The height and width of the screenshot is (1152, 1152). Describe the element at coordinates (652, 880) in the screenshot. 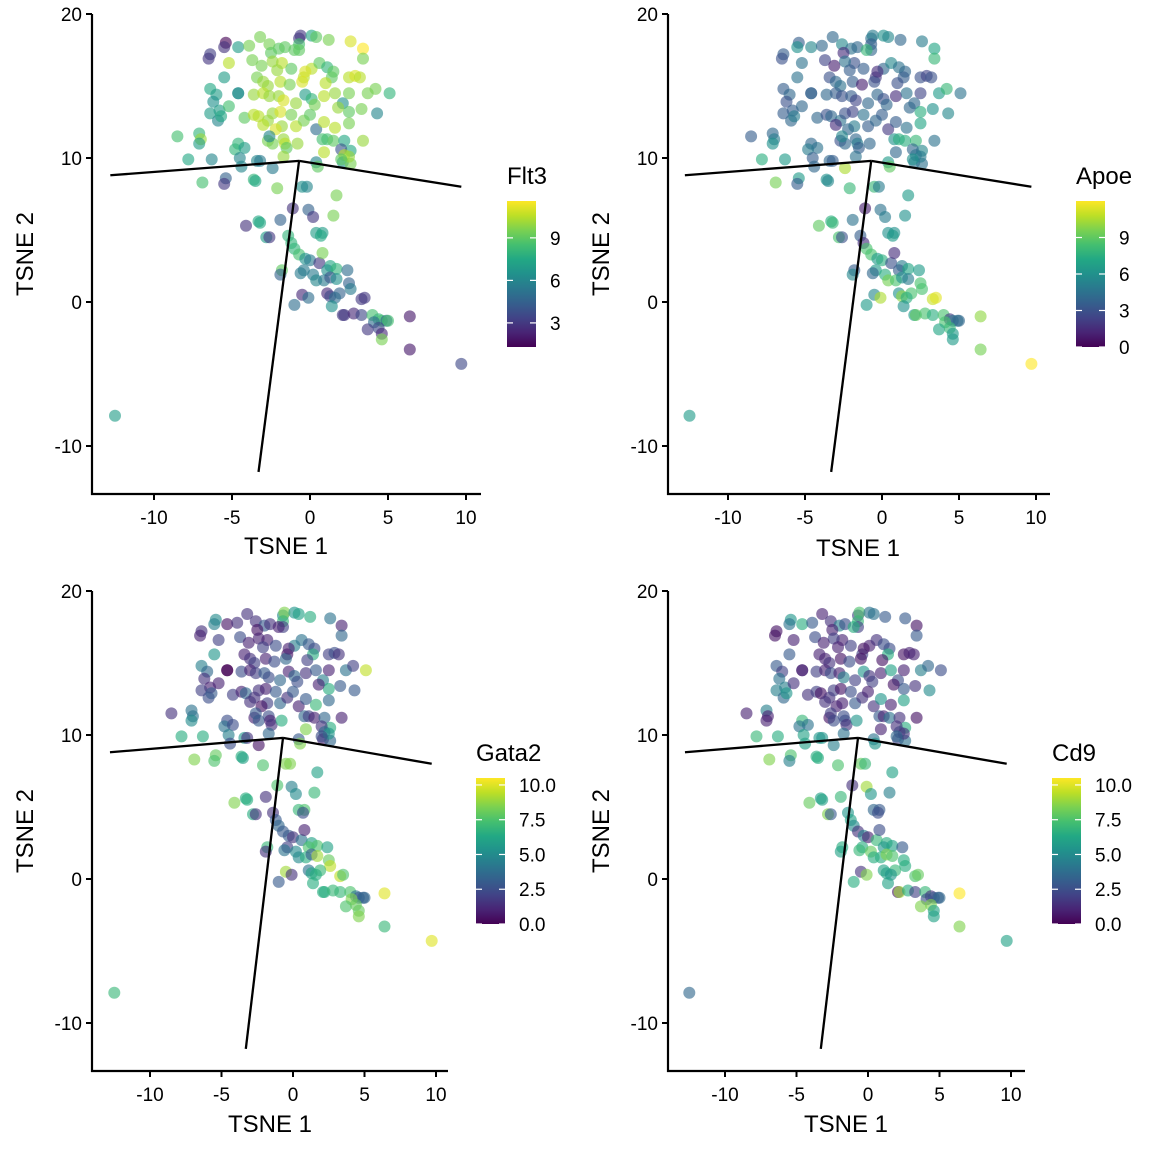

I see `y-tick-label: 0` at that location.